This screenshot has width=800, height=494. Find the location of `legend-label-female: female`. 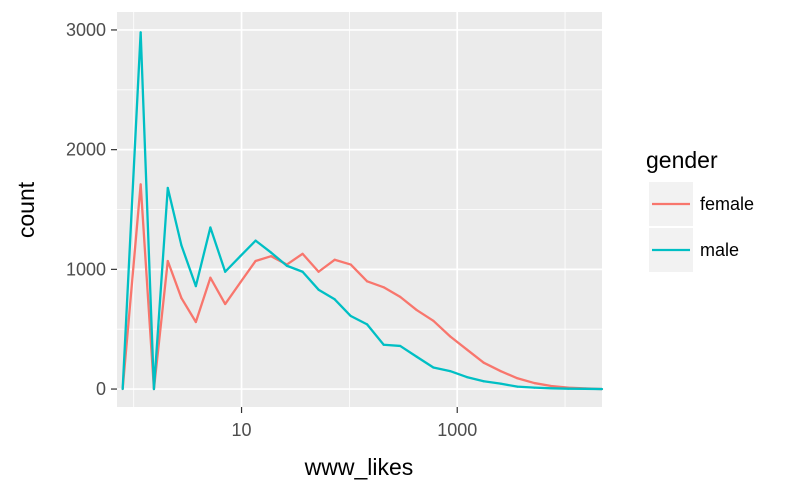

legend-label-female: female is located at coordinates (727, 204).